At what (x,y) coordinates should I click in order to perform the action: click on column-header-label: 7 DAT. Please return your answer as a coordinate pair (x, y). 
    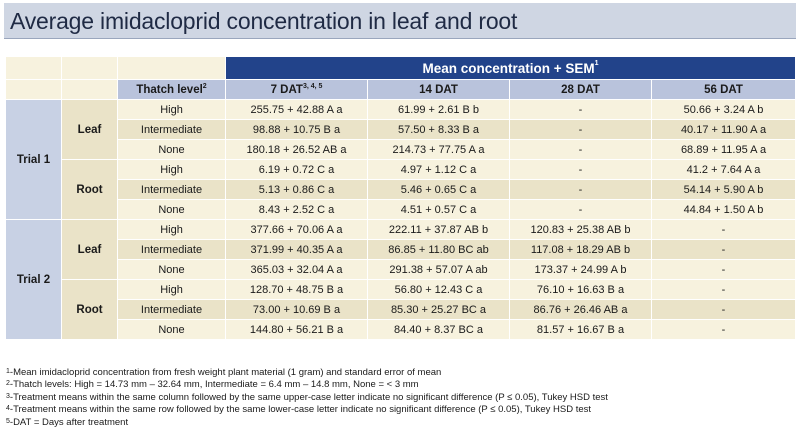
    Looking at the image, I should click on (286, 89).